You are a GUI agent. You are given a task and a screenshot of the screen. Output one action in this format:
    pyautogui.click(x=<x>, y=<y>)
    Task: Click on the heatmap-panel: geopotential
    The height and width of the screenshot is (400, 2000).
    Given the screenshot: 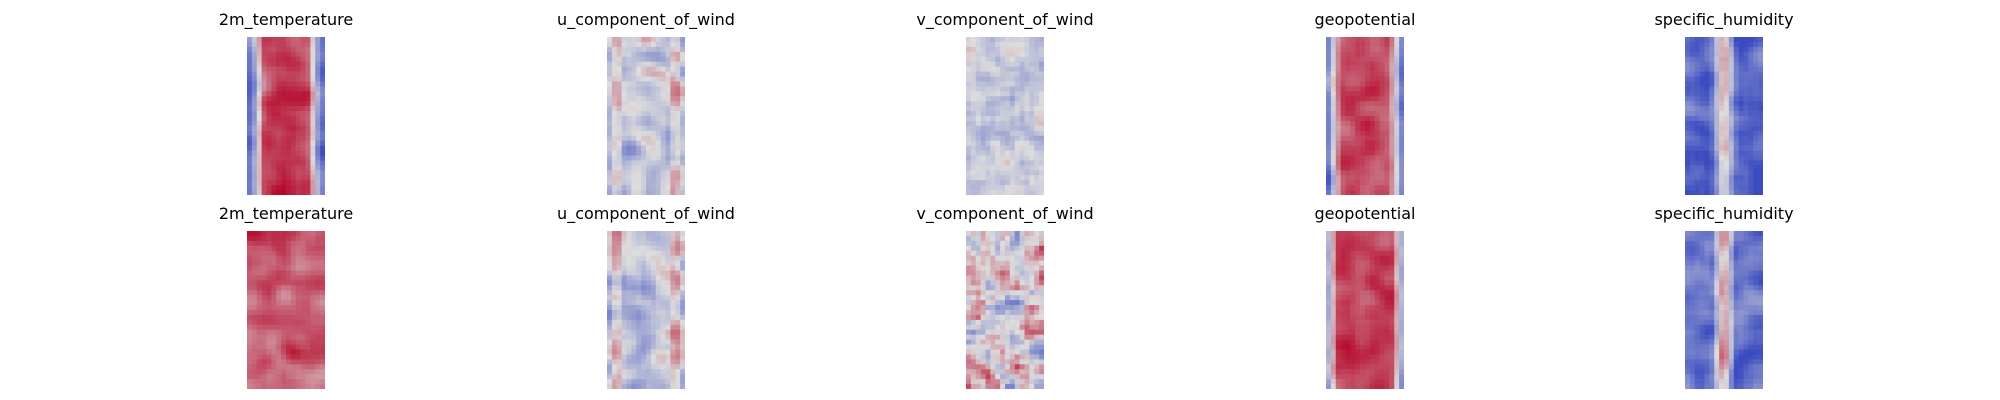 What is the action you would take?
    pyautogui.click(x=1365, y=105)
    